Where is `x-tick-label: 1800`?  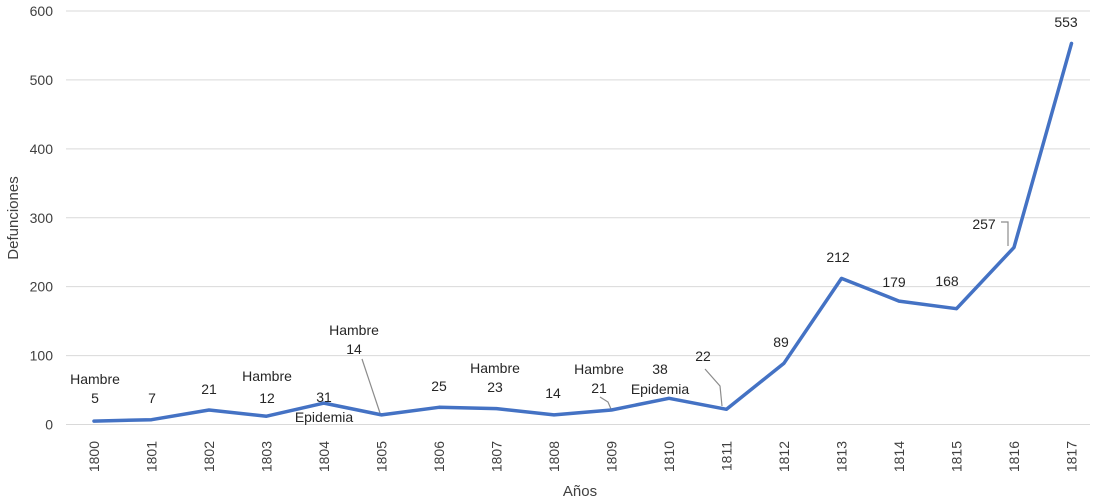 x-tick-label: 1800 is located at coordinates (94, 456).